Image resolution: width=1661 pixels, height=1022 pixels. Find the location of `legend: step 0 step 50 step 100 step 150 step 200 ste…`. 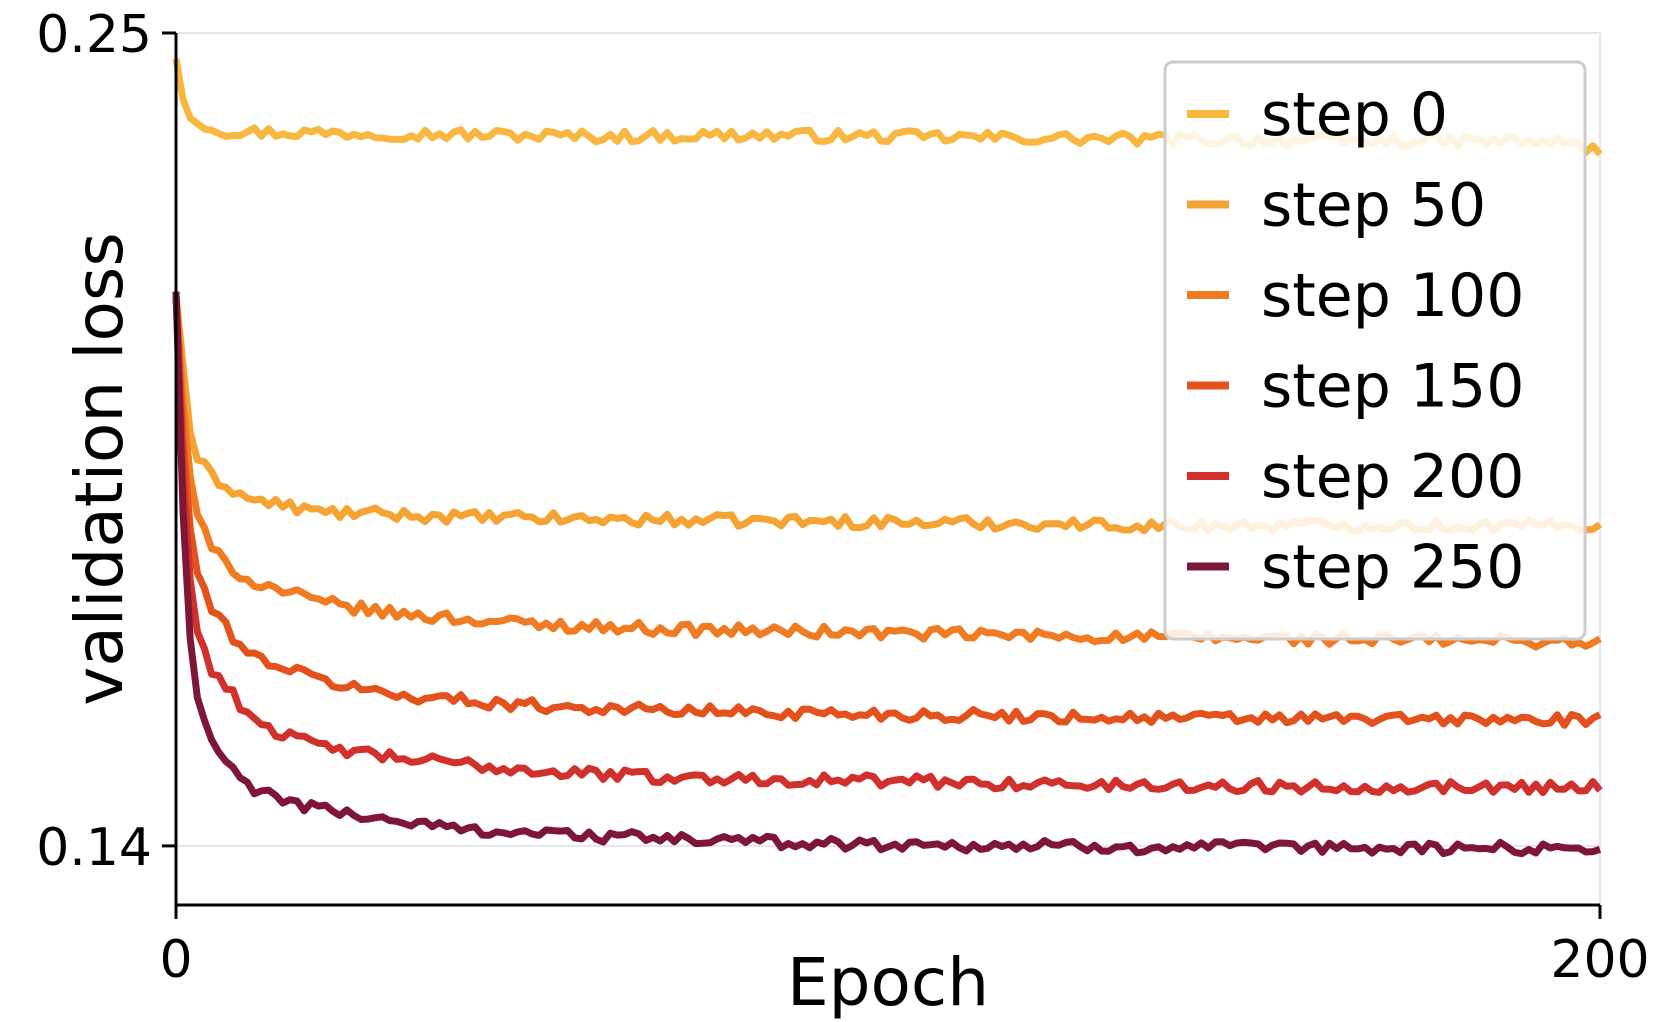

legend: step 0 step 50 step 100 step 150 step 200 ste… is located at coordinates (1375, 350).